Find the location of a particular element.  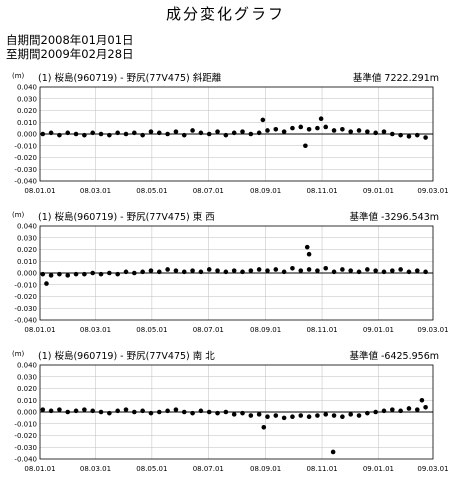

base-value: 基準値 7222.291m is located at coordinates (396, 77).